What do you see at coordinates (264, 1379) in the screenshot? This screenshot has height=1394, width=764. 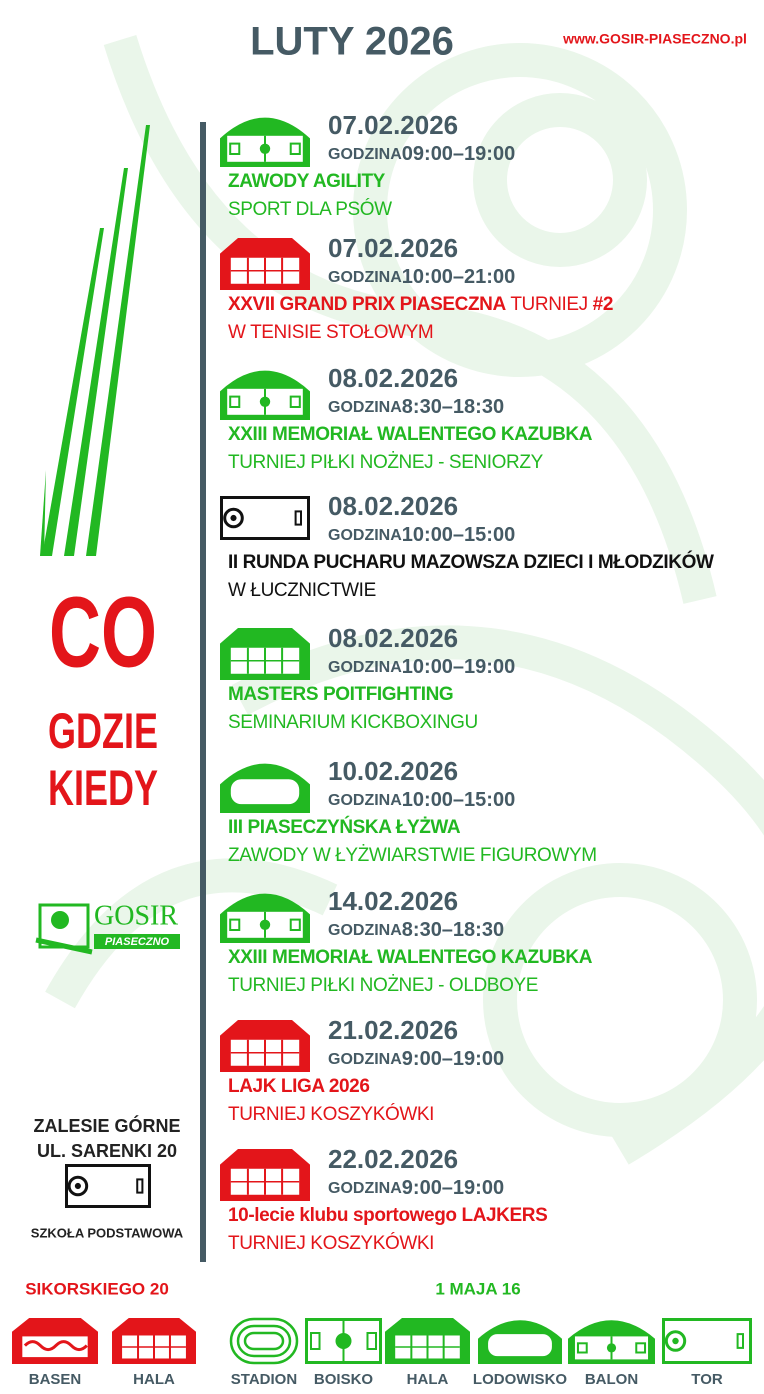 I see `venue-label: STADION` at bounding box center [264, 1379].